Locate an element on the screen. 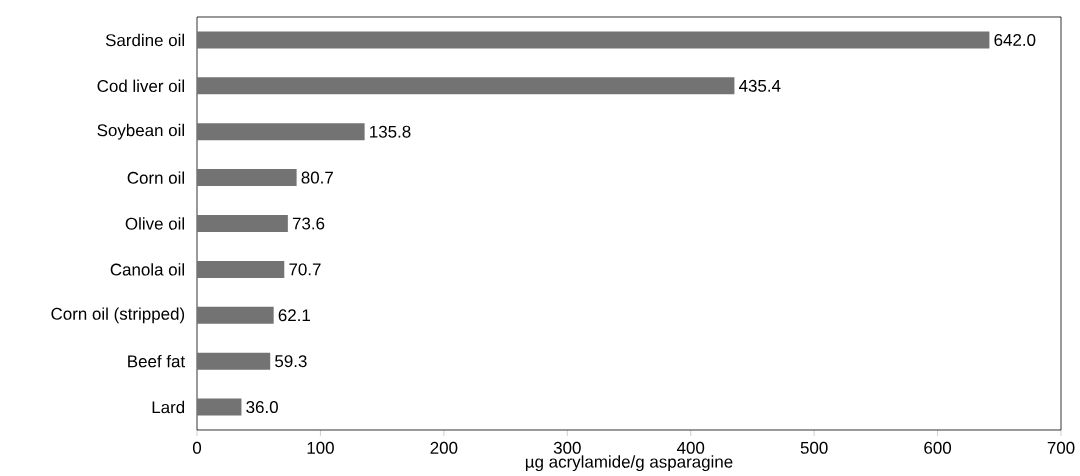 This screenshot has width=1080, height=476. x-tick-label: 700 is located at coordinates (1061, 447).